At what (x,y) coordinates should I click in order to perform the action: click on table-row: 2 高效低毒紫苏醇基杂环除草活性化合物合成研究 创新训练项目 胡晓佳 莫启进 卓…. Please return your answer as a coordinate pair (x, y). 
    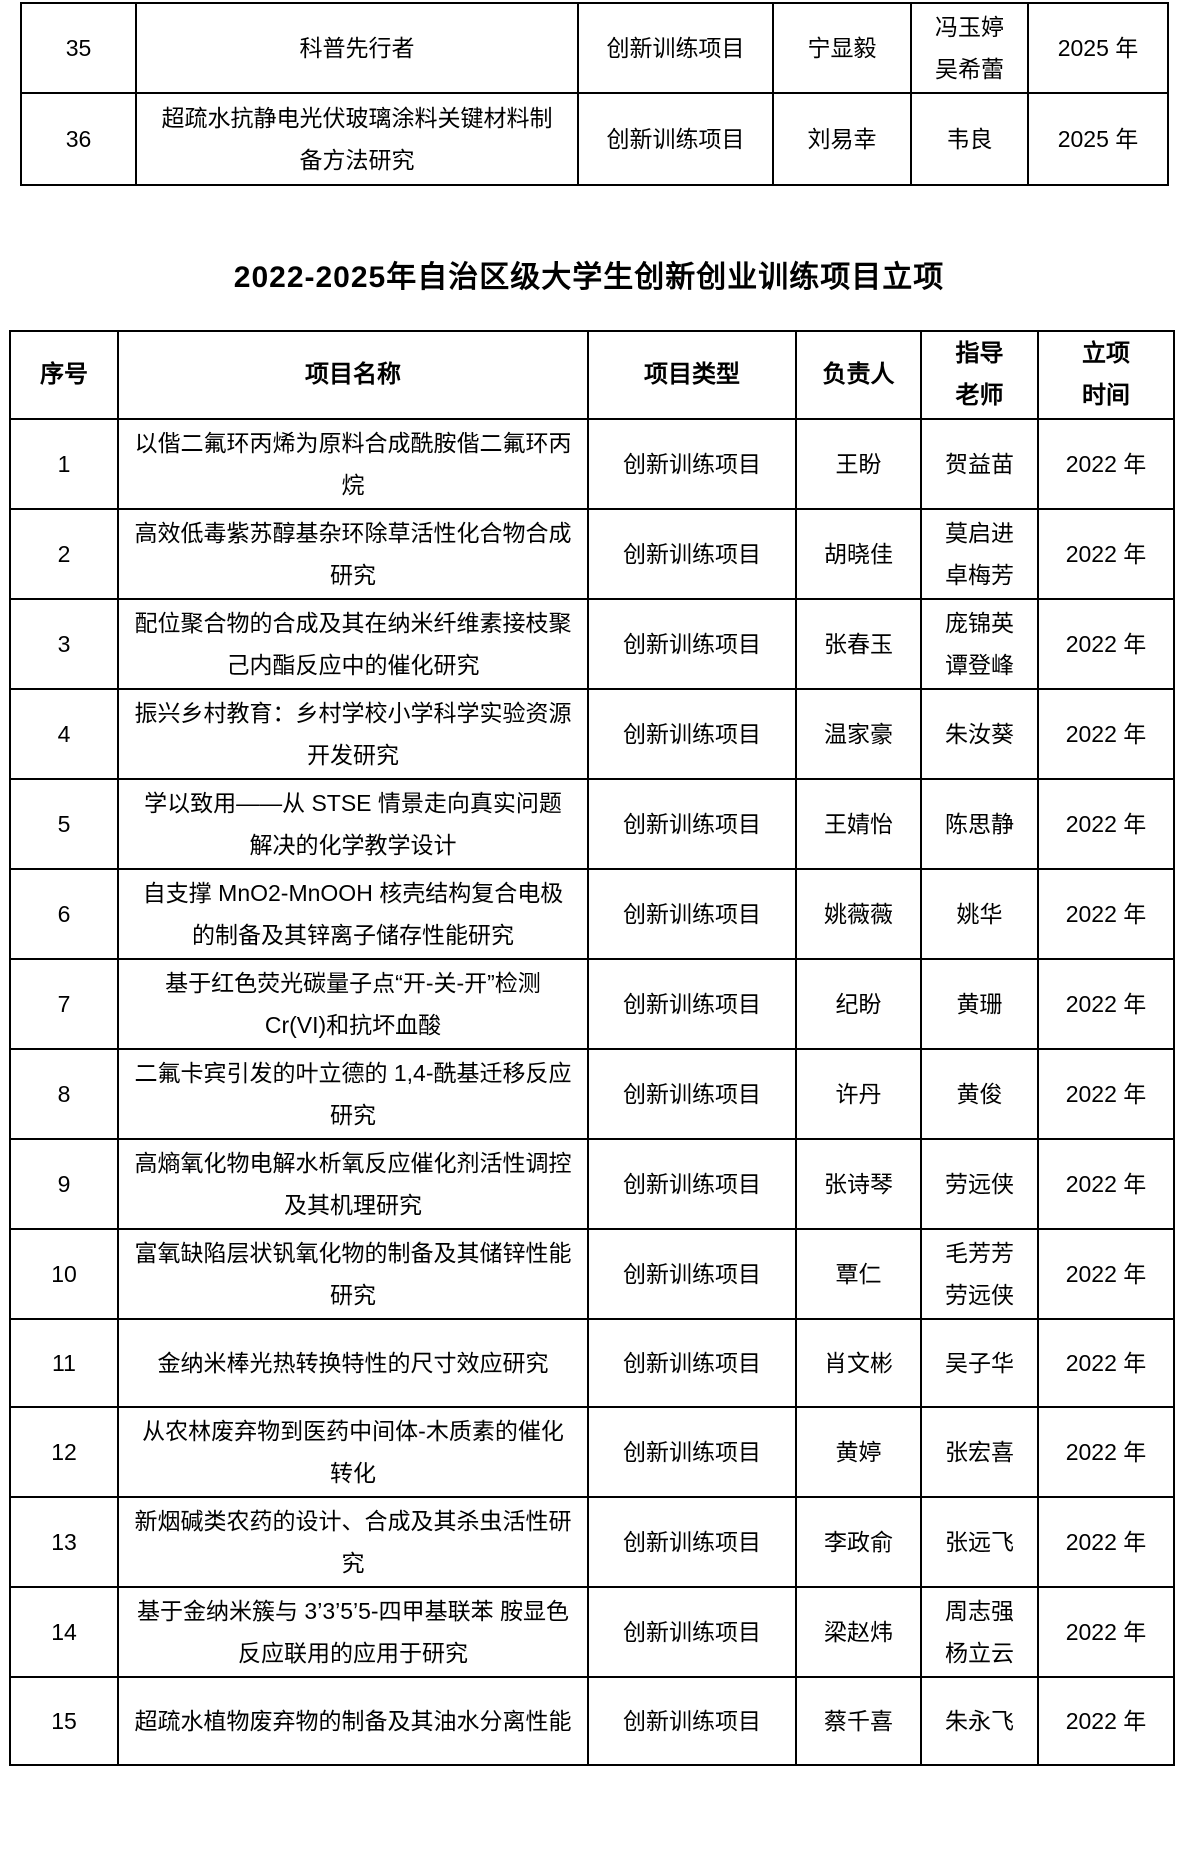
    Looking at the image, I should click on (592, 554).